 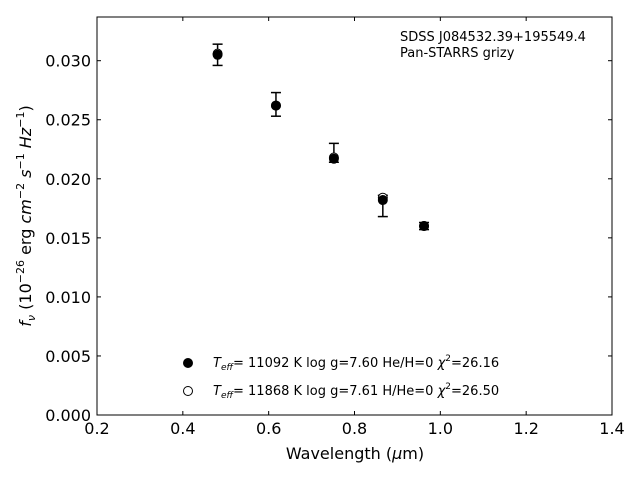 I want to click on y-tick-label: 0.005, so click(x=68, y=356).